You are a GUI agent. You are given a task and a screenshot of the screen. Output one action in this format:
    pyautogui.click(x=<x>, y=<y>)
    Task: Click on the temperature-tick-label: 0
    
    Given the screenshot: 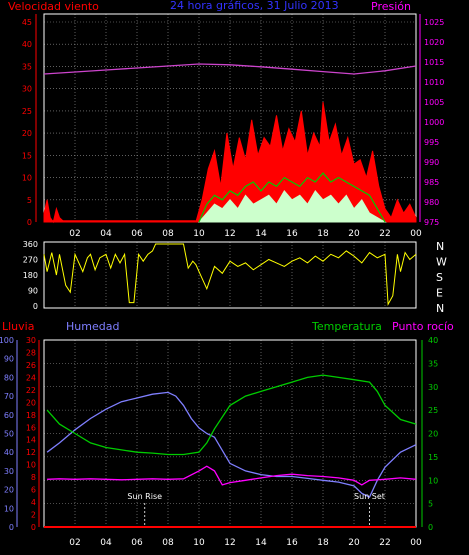 What is the action you would take?
    pyautogui.click(x=430, y=527)
    